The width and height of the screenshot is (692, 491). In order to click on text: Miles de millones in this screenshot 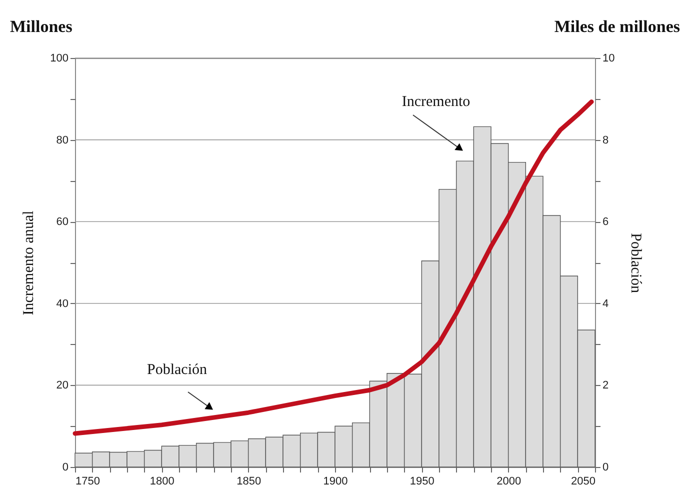, I will do `click(617, 26)`.